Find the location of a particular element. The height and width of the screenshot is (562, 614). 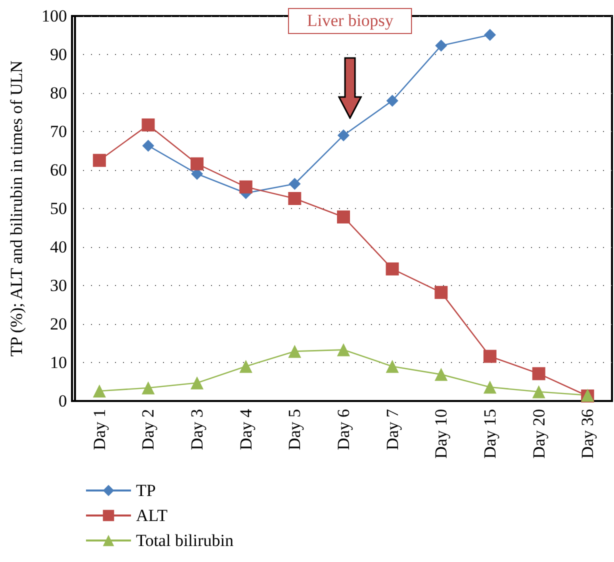

y-tick-label: 70 is located at coordinates (58, 131).